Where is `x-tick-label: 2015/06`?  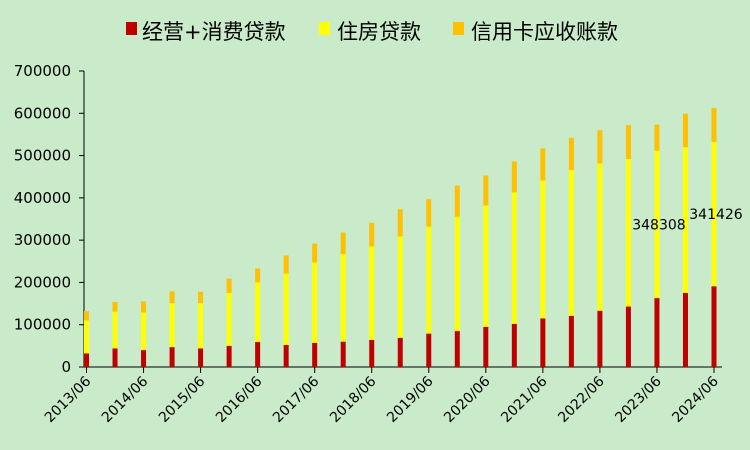 x-tick-label: 2015/06 is located at coordinates (182, 399).